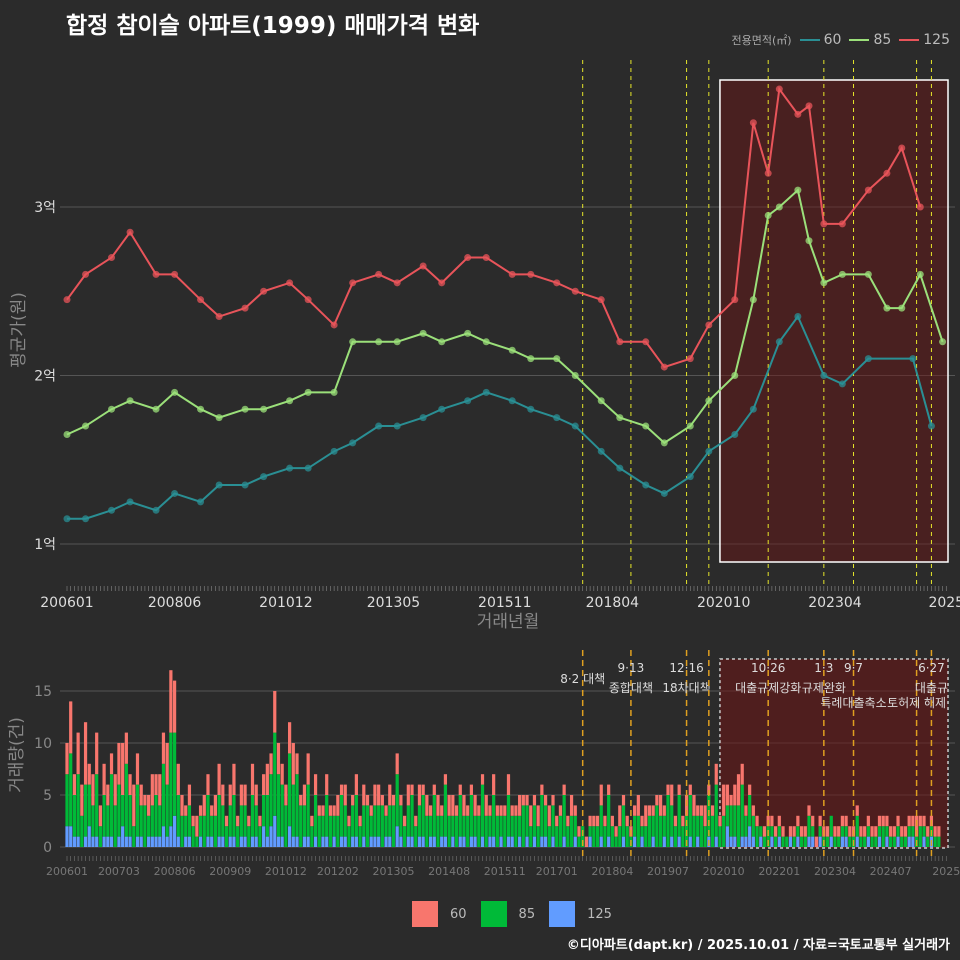 The height and width of the screenshot is (960, 960). What do you see at coordinates (45, 208) in the screenshot?
I see `y-tick-label: 3억` at bounding box center [45, 208].